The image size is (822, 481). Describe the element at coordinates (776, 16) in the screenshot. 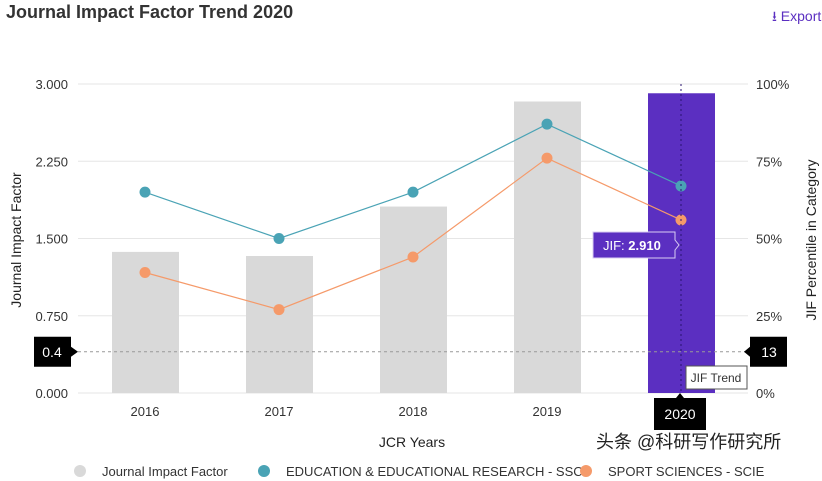

I see `download-icon: ⭳` at that location.